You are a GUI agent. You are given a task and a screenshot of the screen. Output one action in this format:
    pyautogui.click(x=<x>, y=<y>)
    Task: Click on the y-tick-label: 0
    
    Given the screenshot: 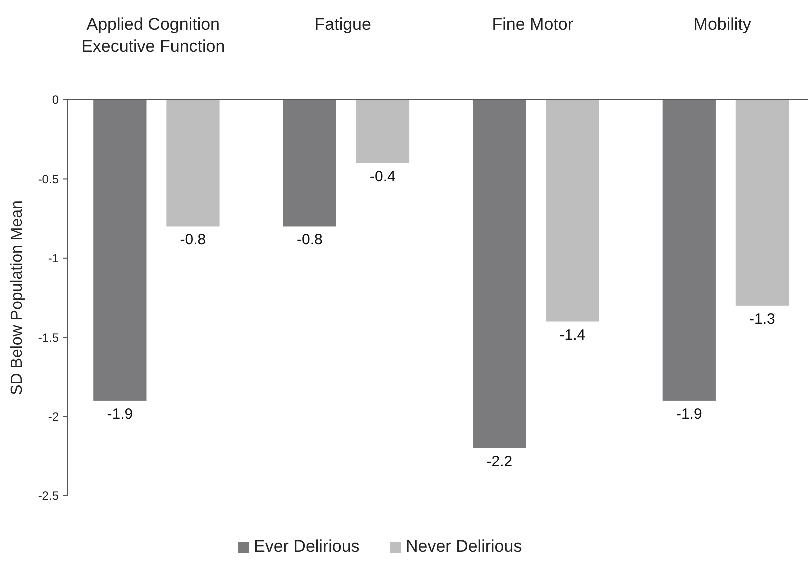 What is the action you would take?
    pyautogui.click(x=56, y=100)
    